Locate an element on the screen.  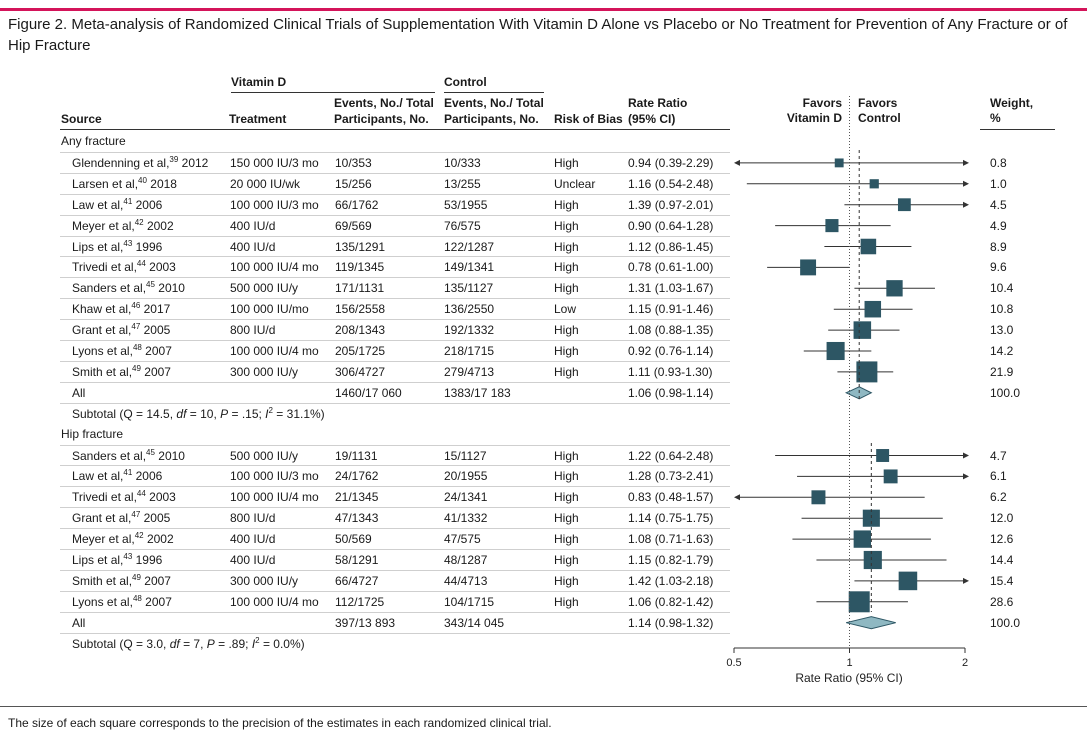
rate-ratio-label: 1.15 (0.91-1.46) is located at coordinates (671, 309).